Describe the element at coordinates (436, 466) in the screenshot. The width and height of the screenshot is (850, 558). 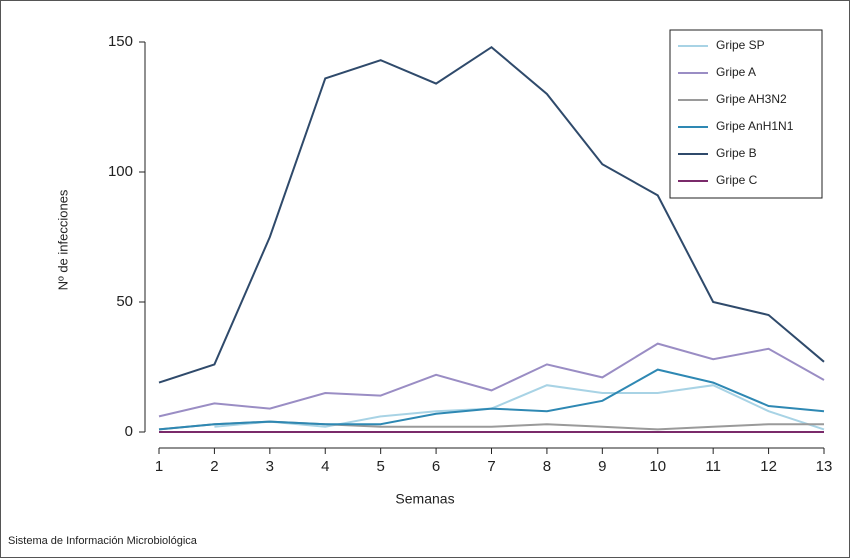
I see `x-tick-label: 6` at that location.